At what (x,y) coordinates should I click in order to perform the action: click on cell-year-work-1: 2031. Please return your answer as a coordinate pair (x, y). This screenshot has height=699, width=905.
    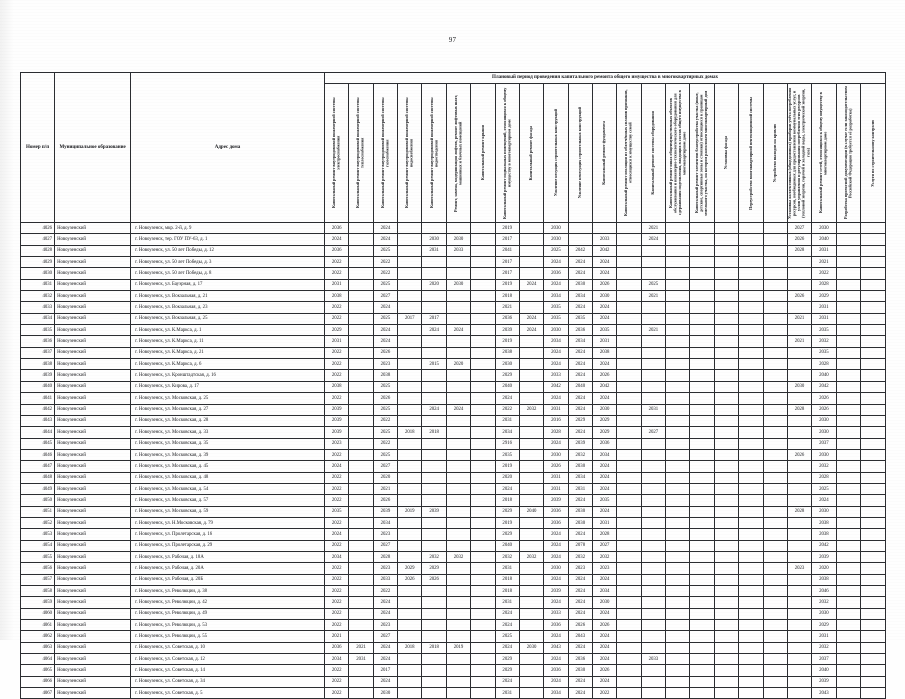
    Looking at the image, I should click on (337, 341).